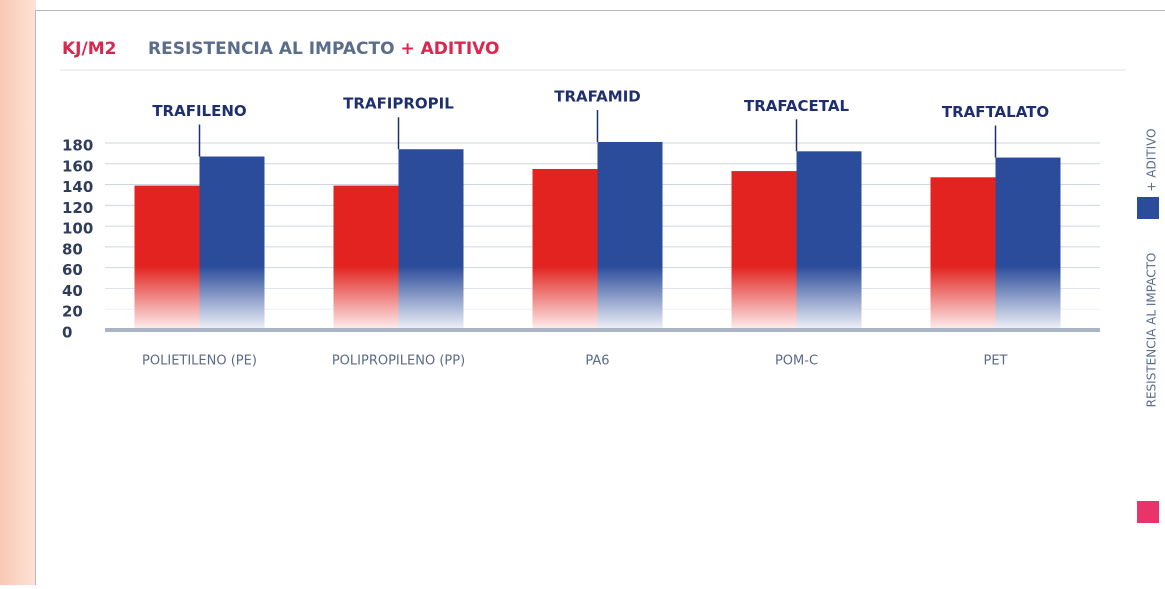 The width and height of the screenshot is (1165, 589). Describe the element at coordinates (72, 249) in the screenshot. I see `y-tick-label: 80` at that location.